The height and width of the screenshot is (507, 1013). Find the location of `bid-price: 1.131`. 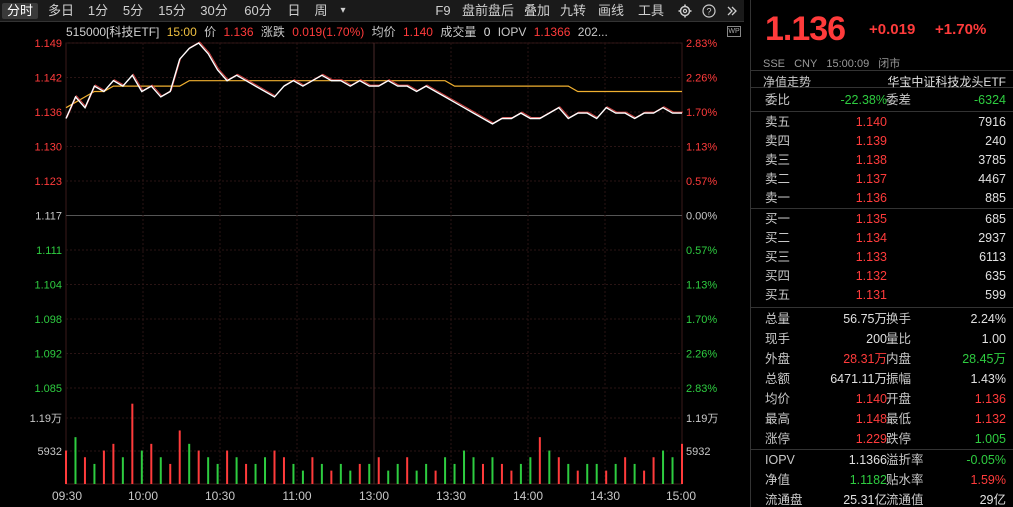

bid-price: 1.131 is located at coordinates (871, 295).